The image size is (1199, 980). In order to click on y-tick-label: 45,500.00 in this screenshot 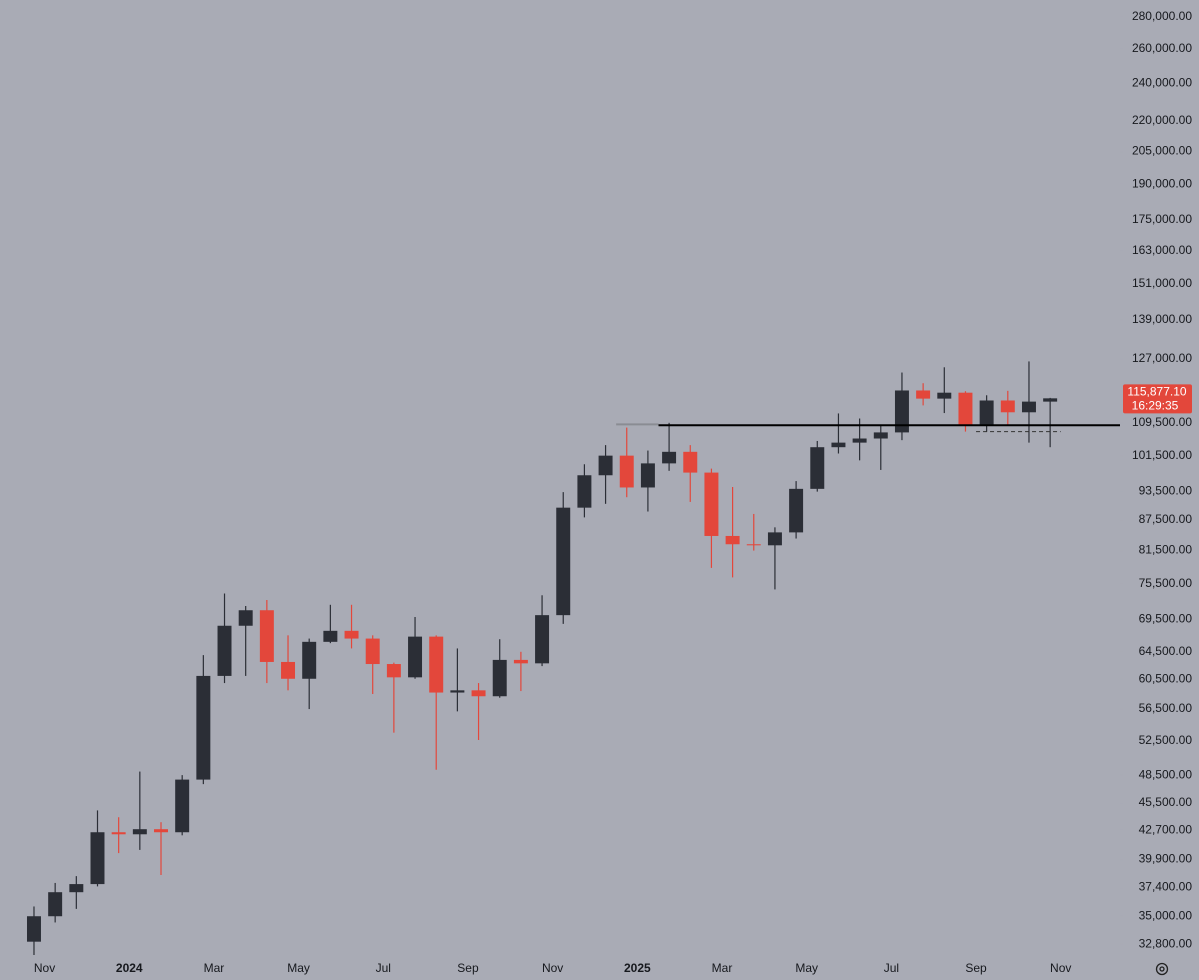, I will do `click(1166, 802)`.